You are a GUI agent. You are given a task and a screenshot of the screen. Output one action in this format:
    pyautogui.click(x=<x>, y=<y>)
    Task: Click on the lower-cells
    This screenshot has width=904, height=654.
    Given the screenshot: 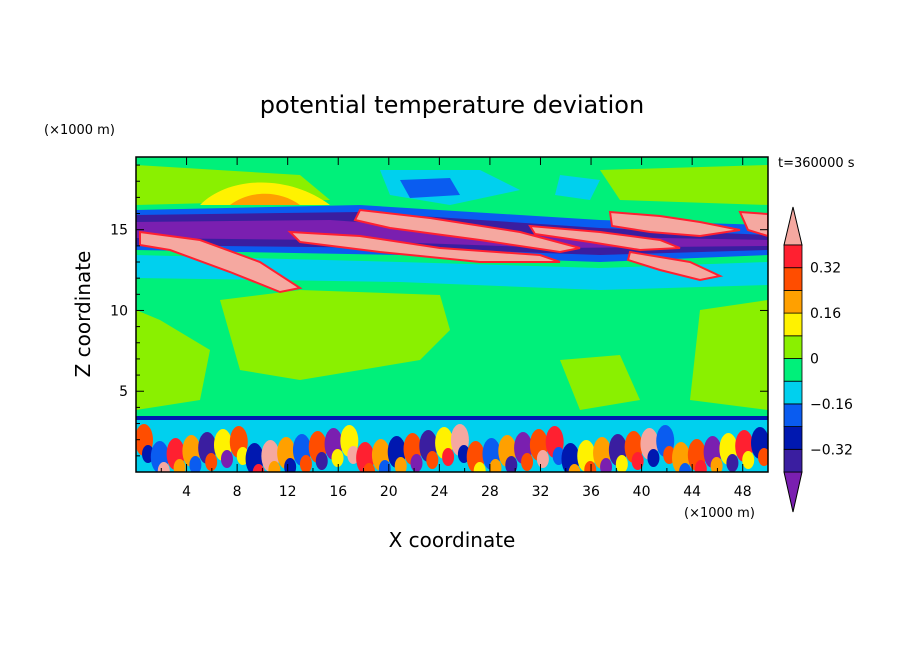 What is the action you would take?
    pyautogui.click(x=452, y=448)
    